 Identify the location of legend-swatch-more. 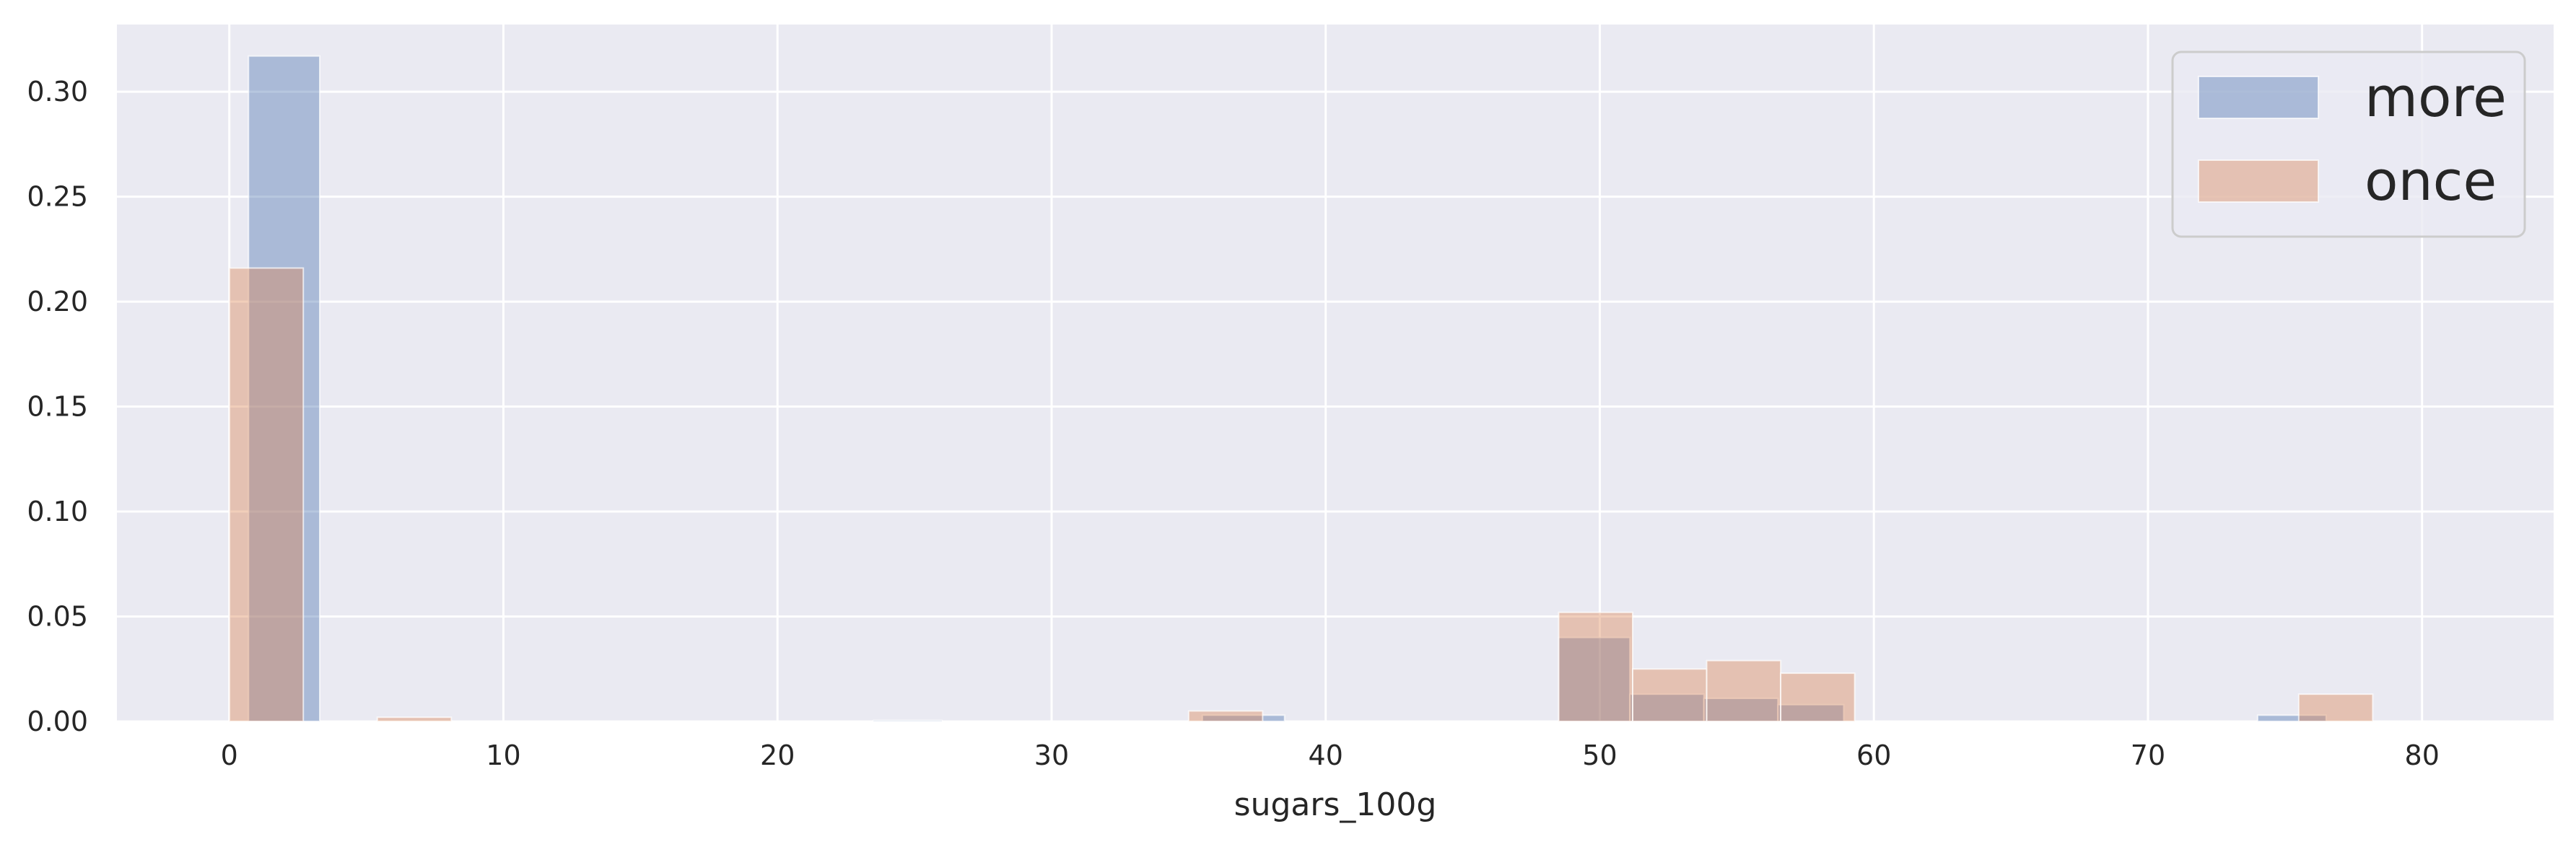
(2258, 97).